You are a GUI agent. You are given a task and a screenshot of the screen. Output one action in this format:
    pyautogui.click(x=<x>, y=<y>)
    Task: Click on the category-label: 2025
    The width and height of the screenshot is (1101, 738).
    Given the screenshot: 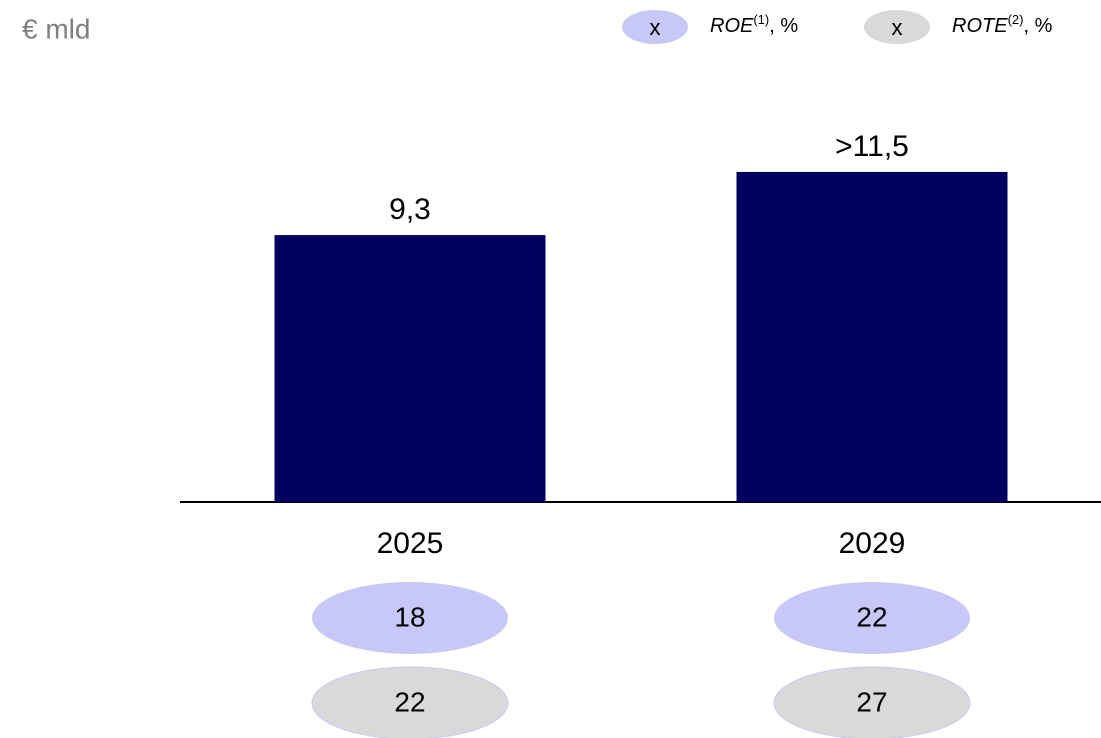 What is the action you would take?
    pyautogui.click(x=410, y=543)
    